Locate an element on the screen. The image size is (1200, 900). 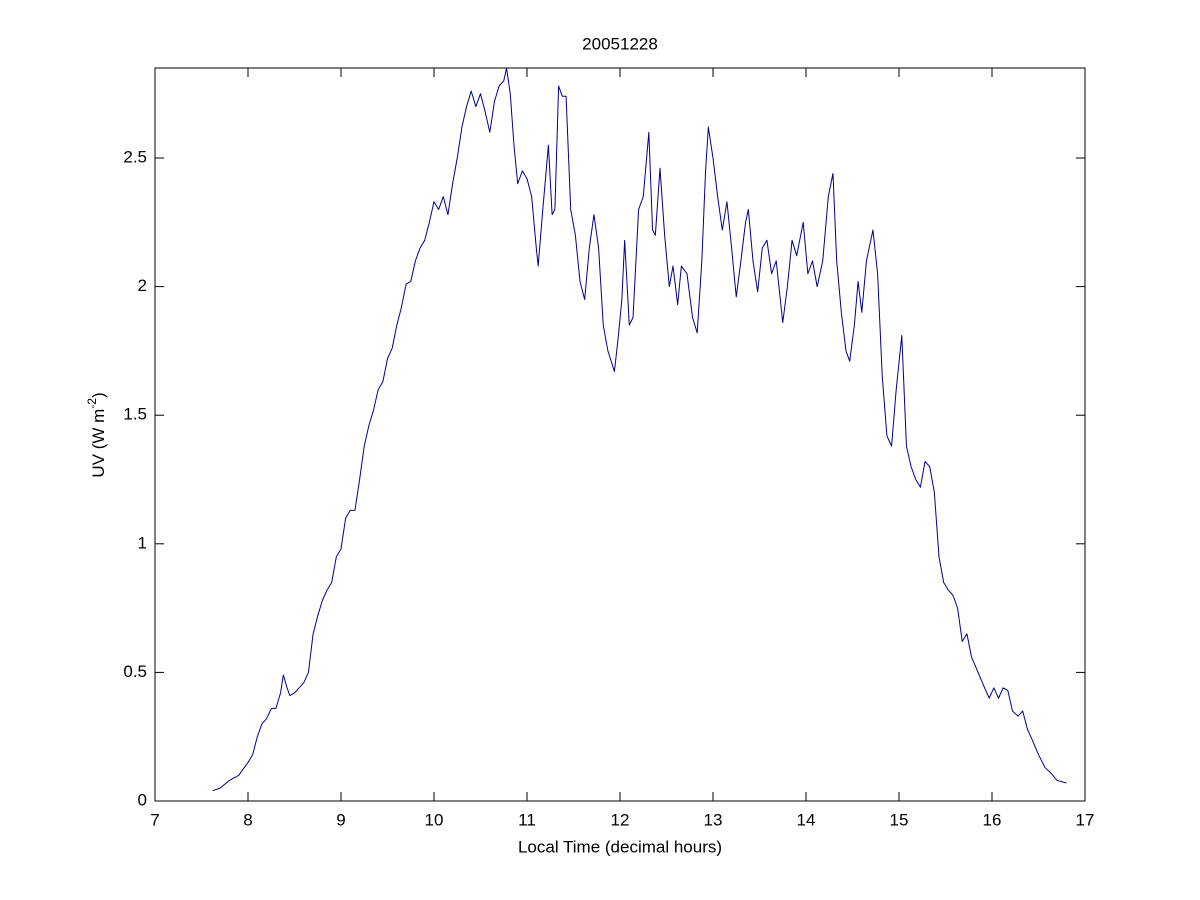
x-tick-label: 12 is located at coordinates (620, 819).